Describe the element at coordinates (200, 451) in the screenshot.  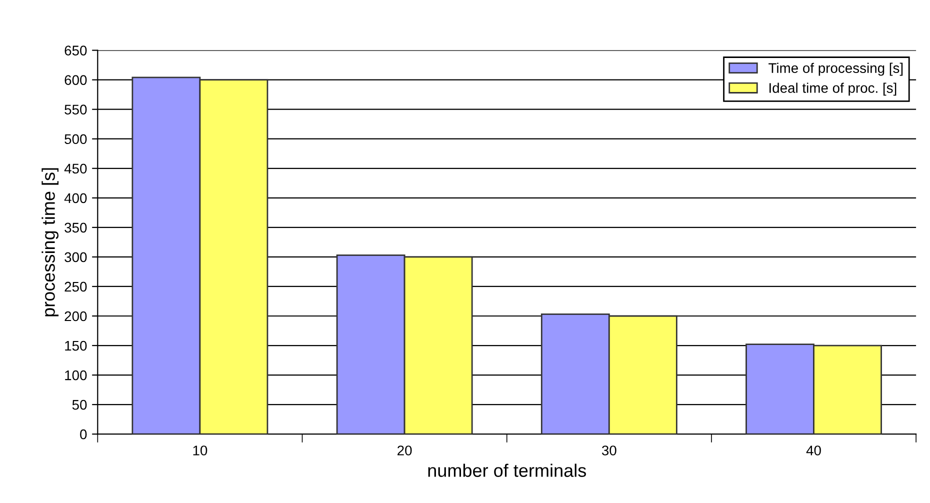
I see `x-tick-label: 10` at that location.